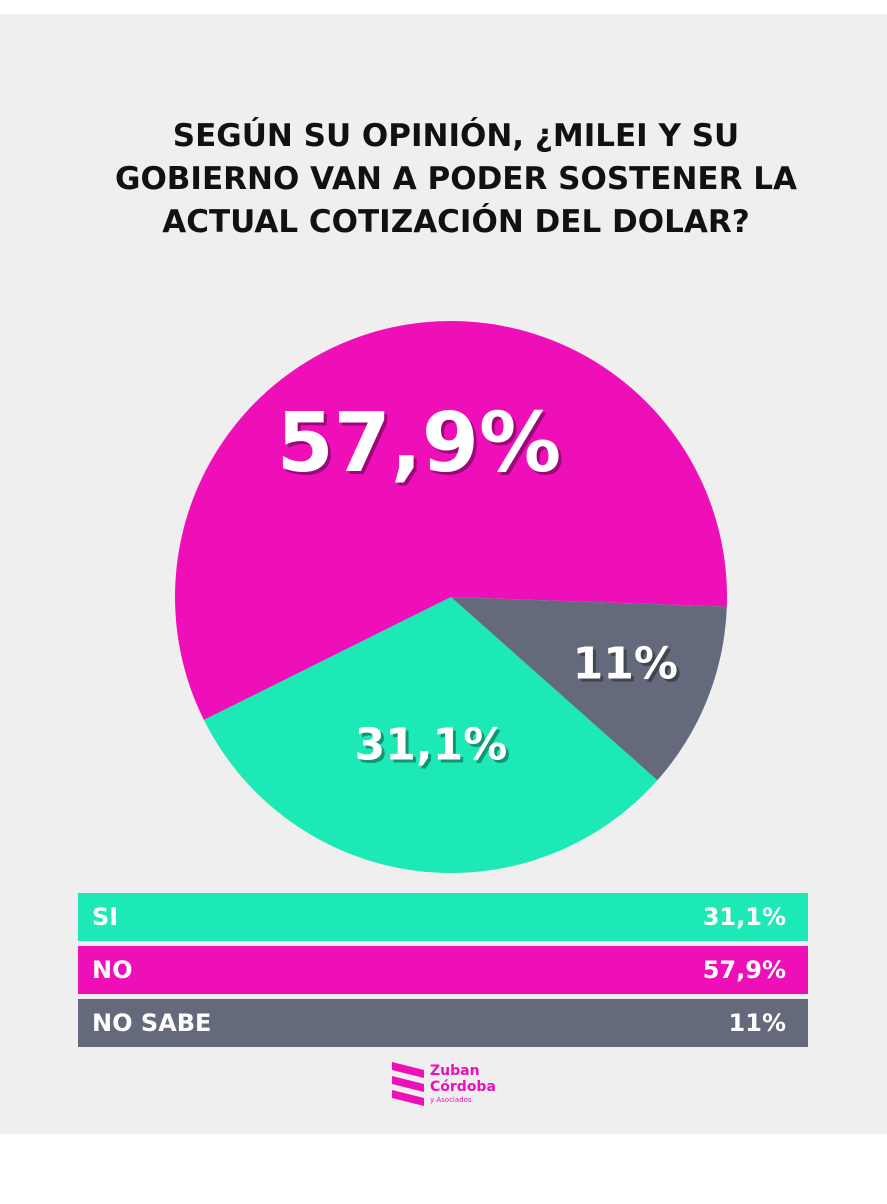 The image size is (887, 1204). Describe the element at coordinates (455, 1071) in the screenshot. I see `logo-text: Zuban` at that location.